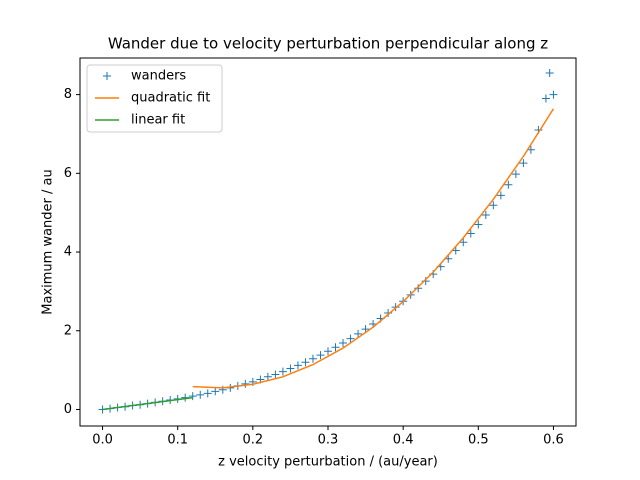 Image resolution: width=640 pixels, height=480 pixels. Describe the element at coordinates (107, 76) in the screenshot. I see `legend-marker` at that location.